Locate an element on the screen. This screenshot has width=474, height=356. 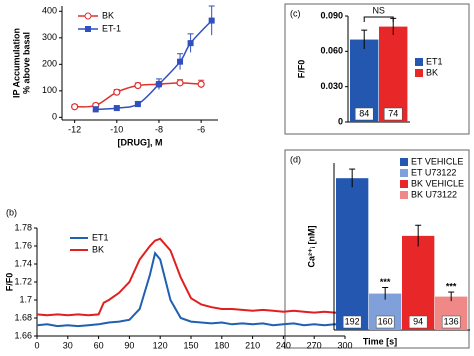
y-tick-label: 1.72 is located at coordinates (23, 281).